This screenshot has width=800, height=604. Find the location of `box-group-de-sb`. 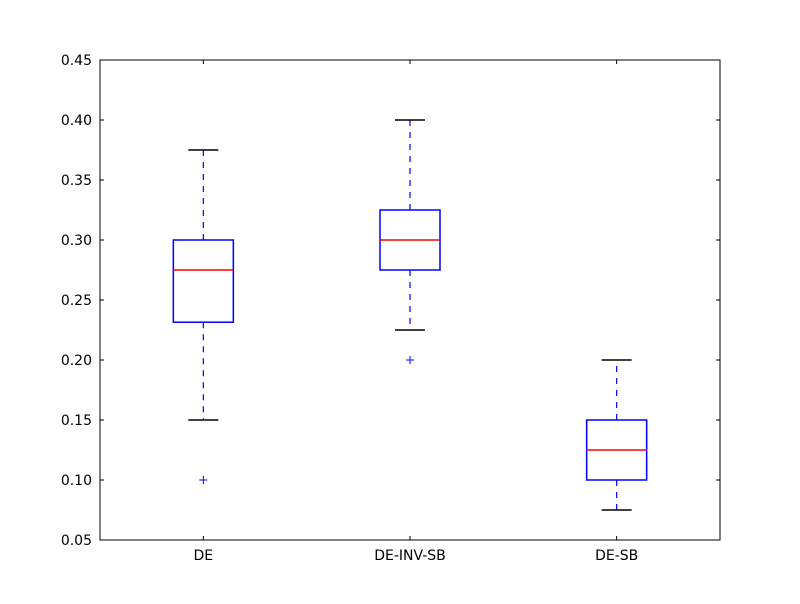

box-group-de-sb is located at coordinates (616, 435).